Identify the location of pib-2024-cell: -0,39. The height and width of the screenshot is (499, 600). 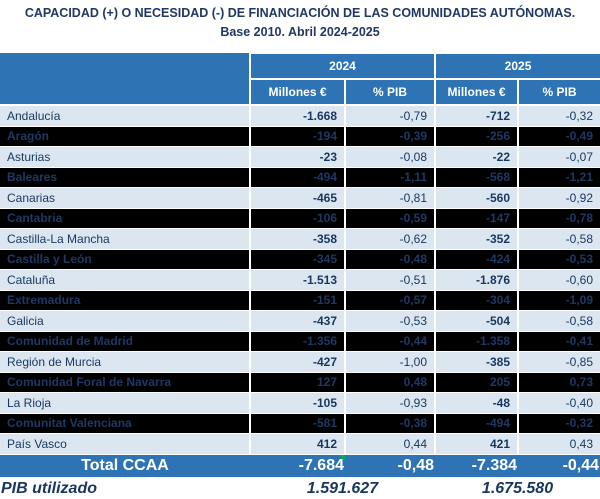
(391, 136).